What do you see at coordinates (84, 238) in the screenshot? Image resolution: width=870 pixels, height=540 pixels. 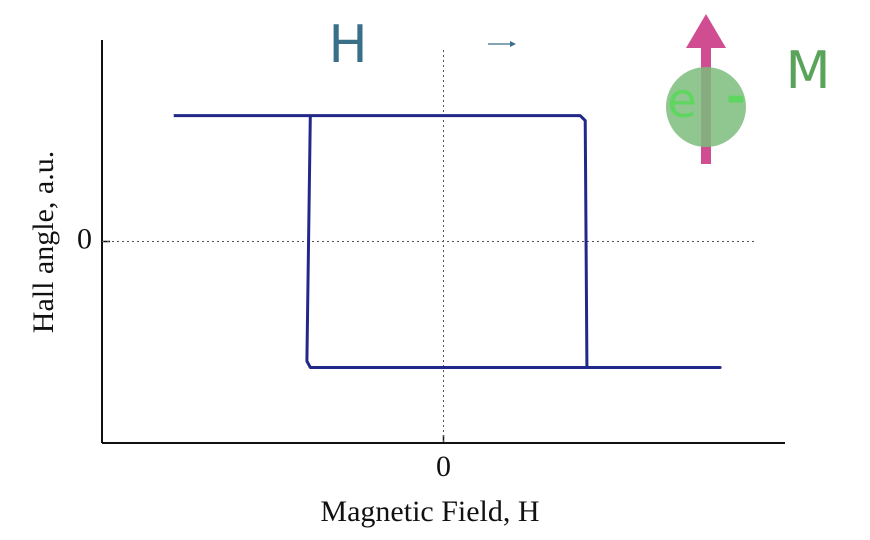 I see `y-tick-label: 0` at bounding box center [84, 238].